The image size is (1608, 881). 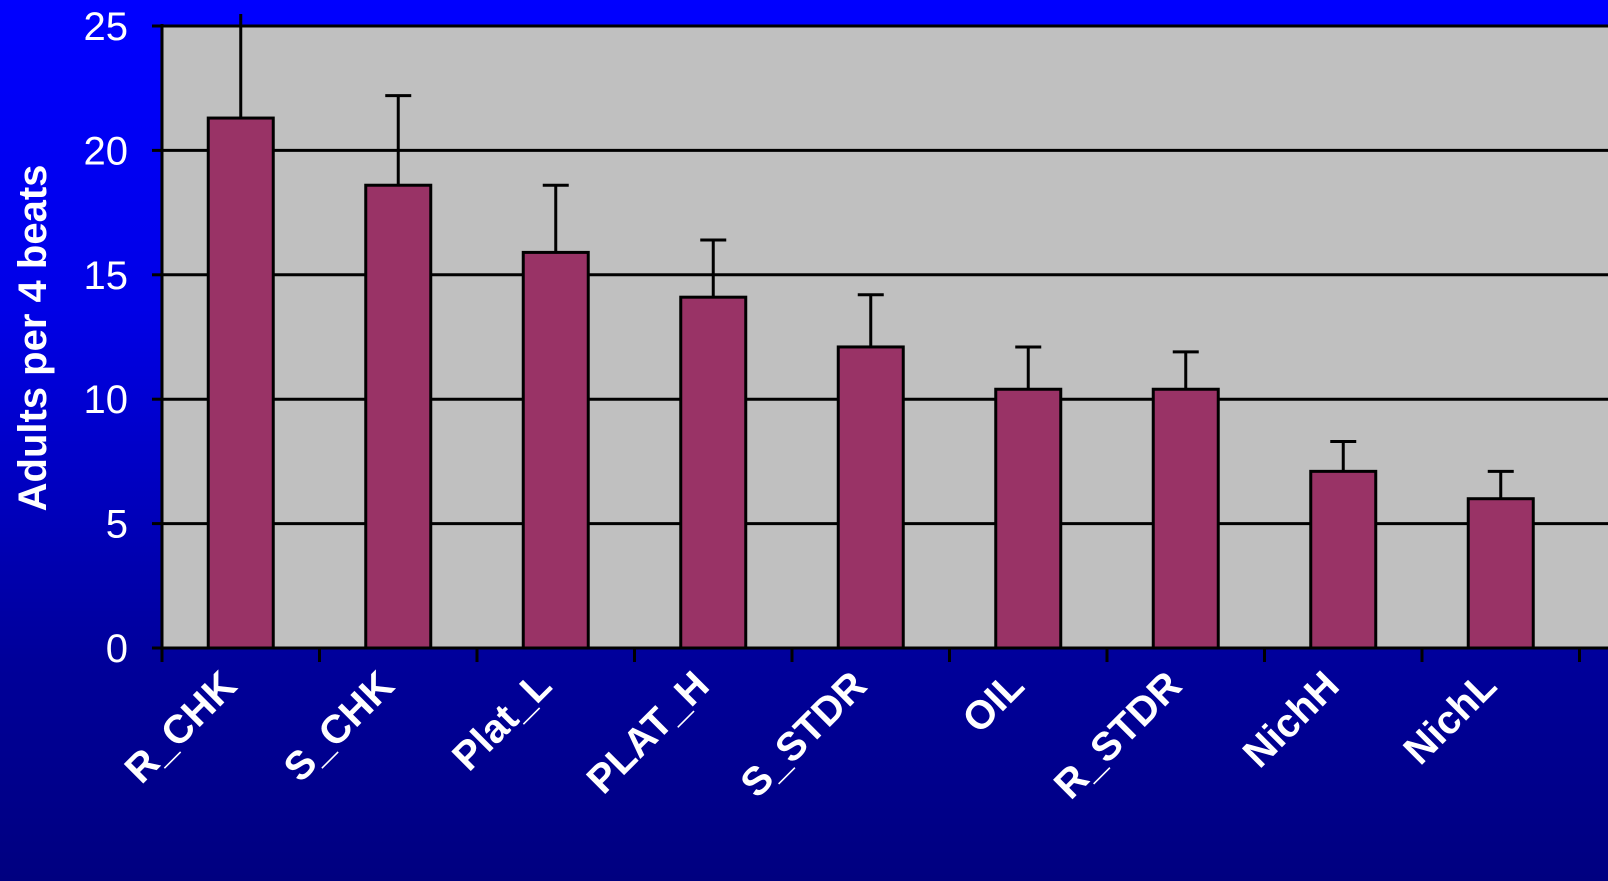 I want to click on y-axis-title: Adults per 4 beats, so click(x=33, y=338).